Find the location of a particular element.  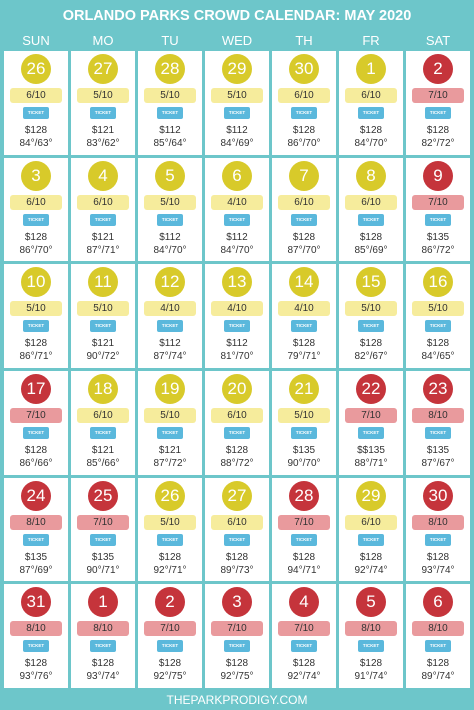

day-cell: 25 7/10 TICKET $135 90°/71° is located at coordinates (103, 529).